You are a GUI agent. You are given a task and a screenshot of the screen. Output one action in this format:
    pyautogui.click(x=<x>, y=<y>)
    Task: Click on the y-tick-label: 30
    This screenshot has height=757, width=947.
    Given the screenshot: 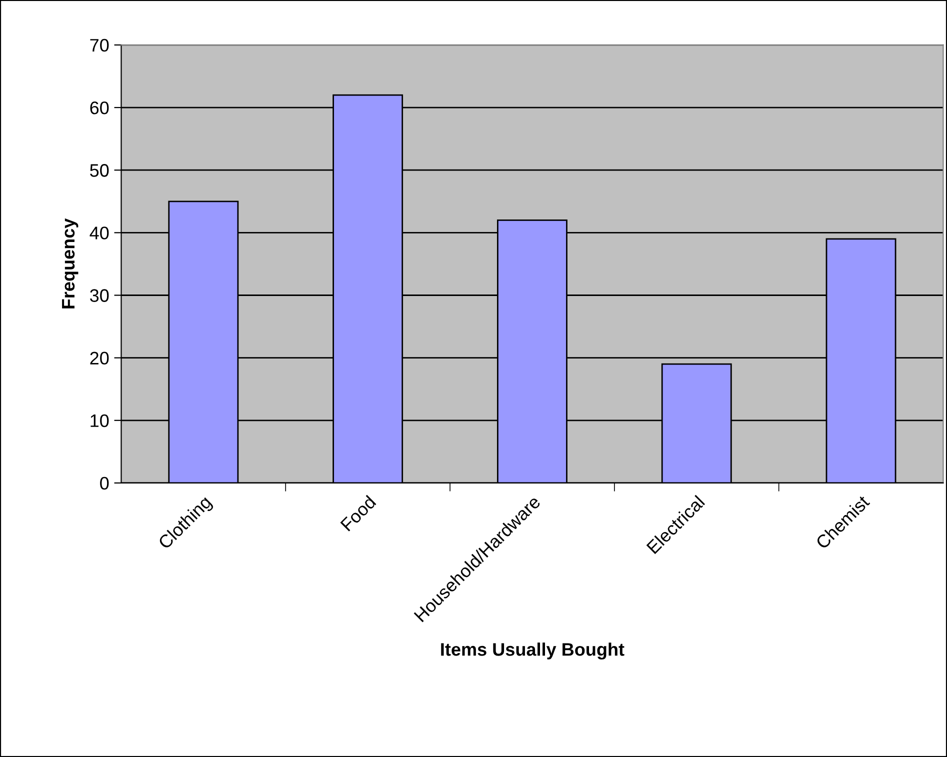 What is the action you would take?
    pyautogui.click(x=99, y=295)
    